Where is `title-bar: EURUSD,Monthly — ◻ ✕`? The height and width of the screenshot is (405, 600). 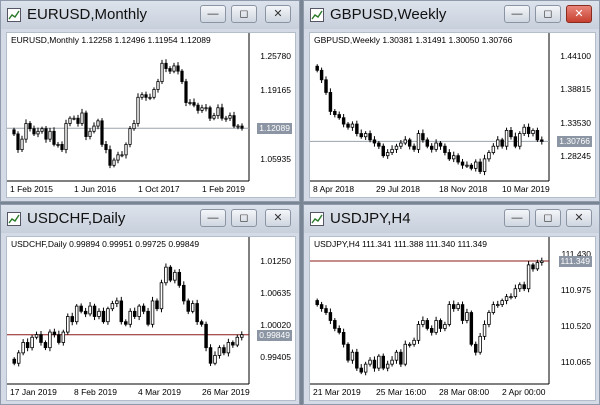 title-bar: EURUSD,Monthly — ◻ ✕ is located at coordinates (150, 15).